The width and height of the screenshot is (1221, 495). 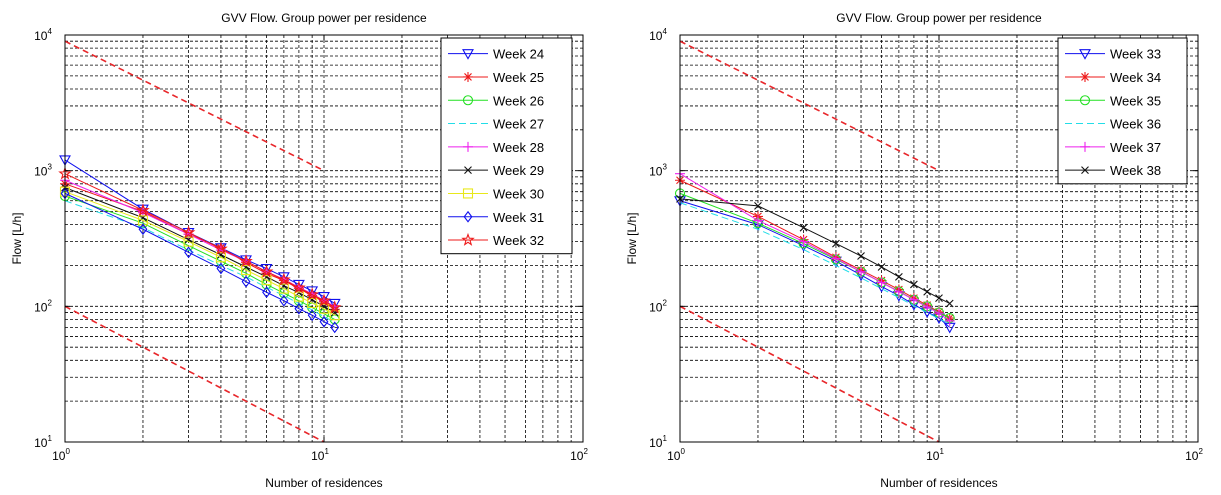 What do you see at coordinates (61, 455) in the screenshot?
I see `x-tick-label: 10⁰` at bounding box center [61, 455].